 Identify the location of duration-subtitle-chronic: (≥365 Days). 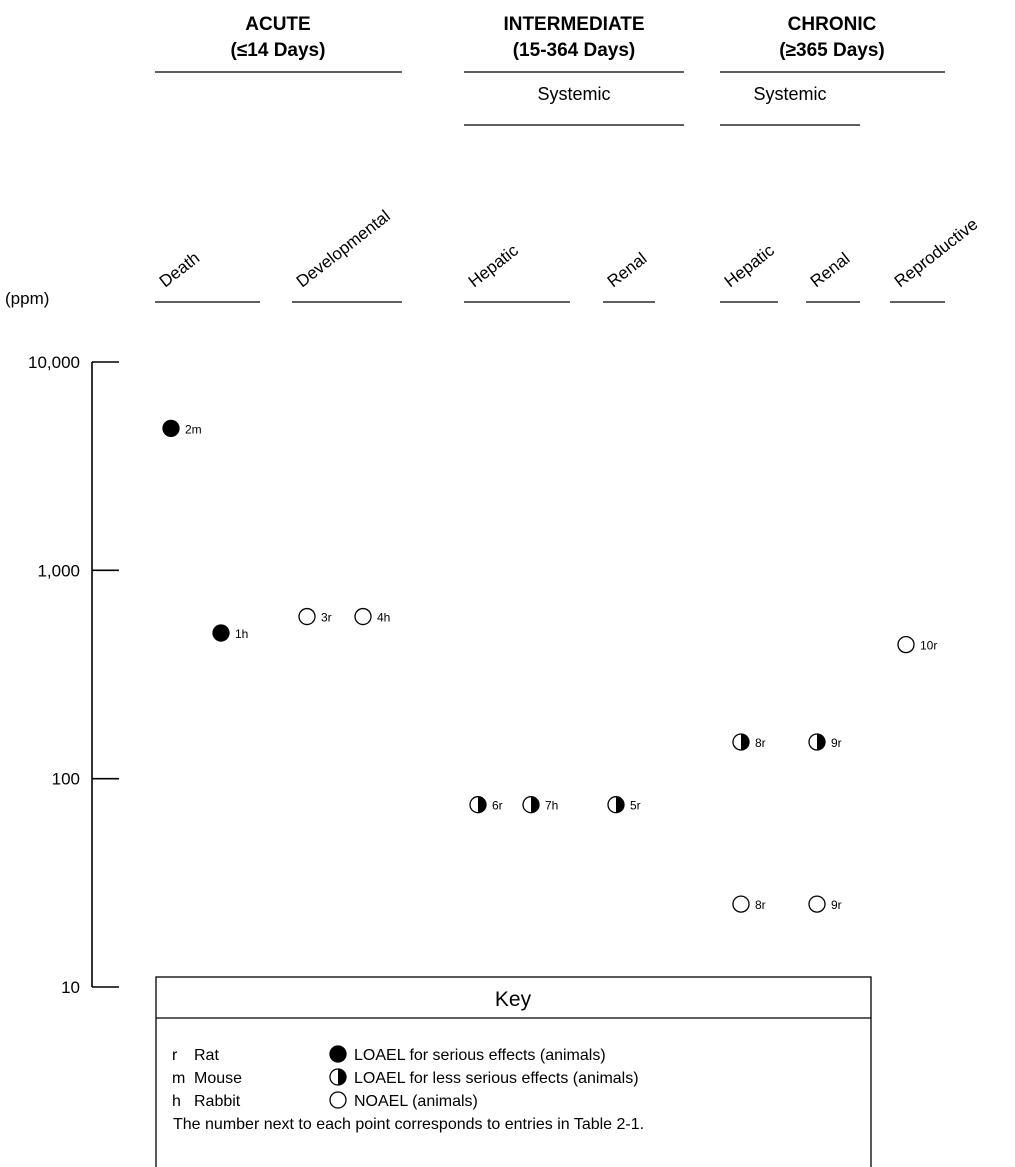
(831, 50).